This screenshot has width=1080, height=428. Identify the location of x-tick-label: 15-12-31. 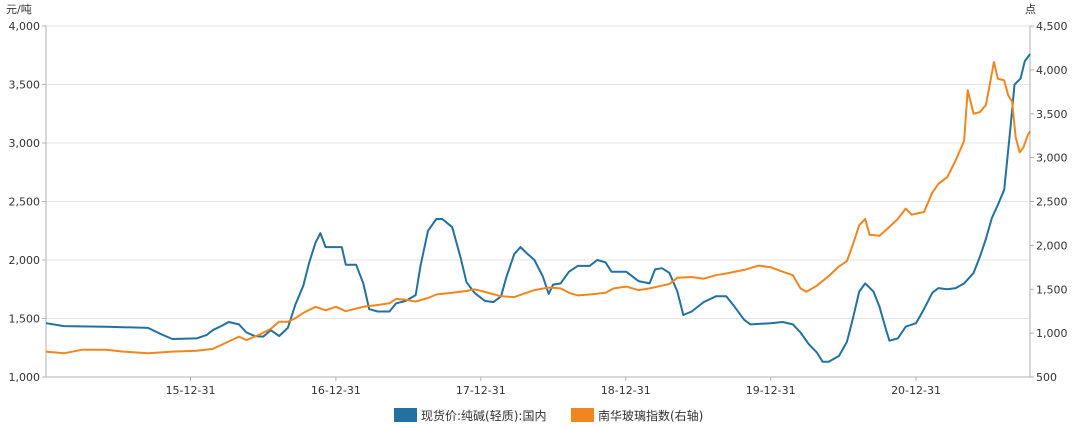
(191, 390).